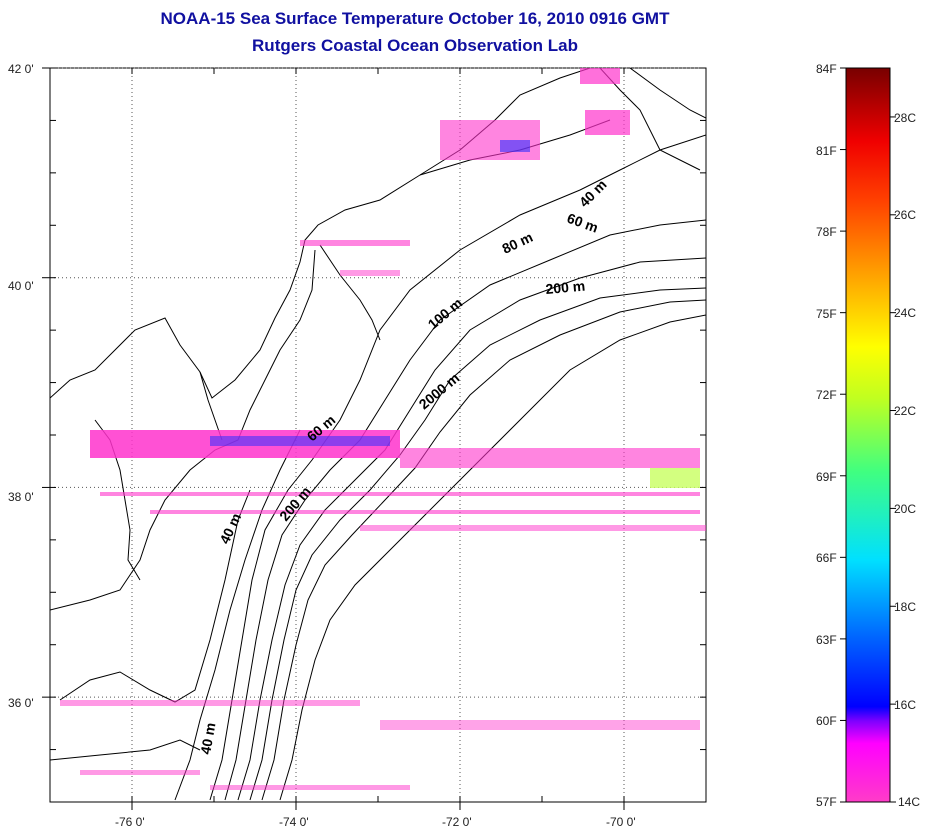 The width and height of the screenshot is (928, 832). Describe the element at coordinates (826, 232) in the screenshot. I see `colorbar-f-label: 78F` at that location.